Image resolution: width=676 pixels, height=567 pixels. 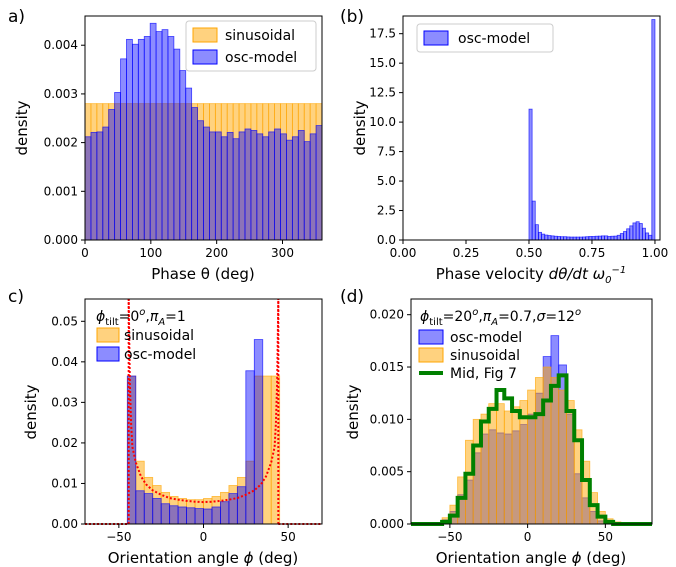 What do you see at coordinates (387, 524) in the screenshot?
I see `panel-d-y-tick-0: 0.000` at bounding box center [387, 524].